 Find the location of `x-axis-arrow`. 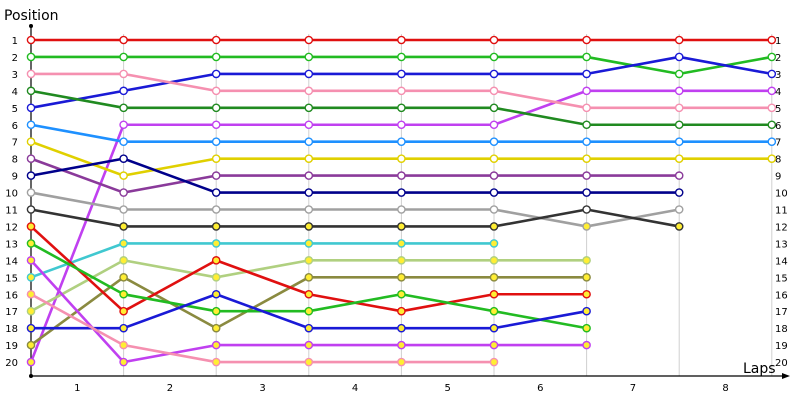

x-axis-arrow is located at coordinates (786, 376).